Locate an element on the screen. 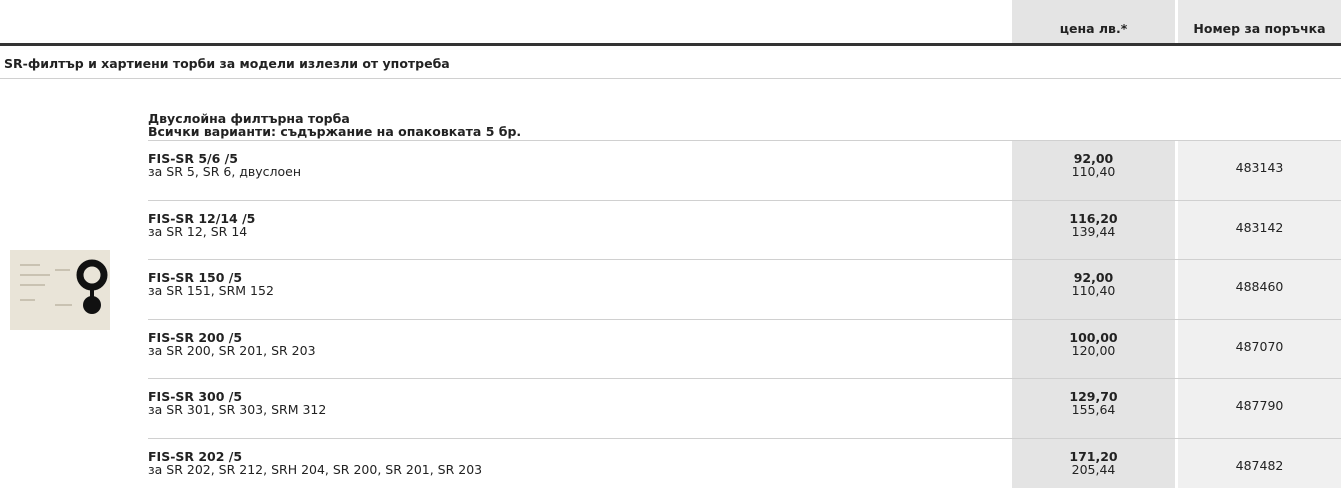  bag-print is located at coordinates (46, 285).